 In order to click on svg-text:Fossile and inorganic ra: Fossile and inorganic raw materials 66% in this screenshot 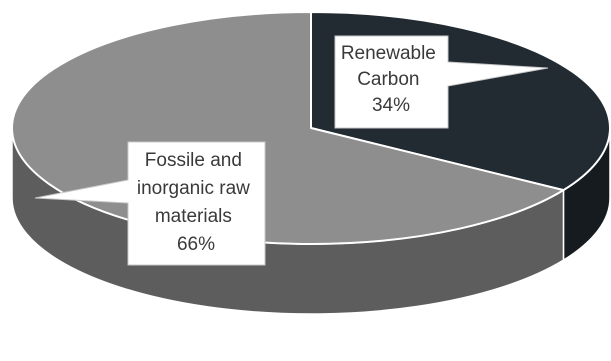, I will do `click(196, 202)`.